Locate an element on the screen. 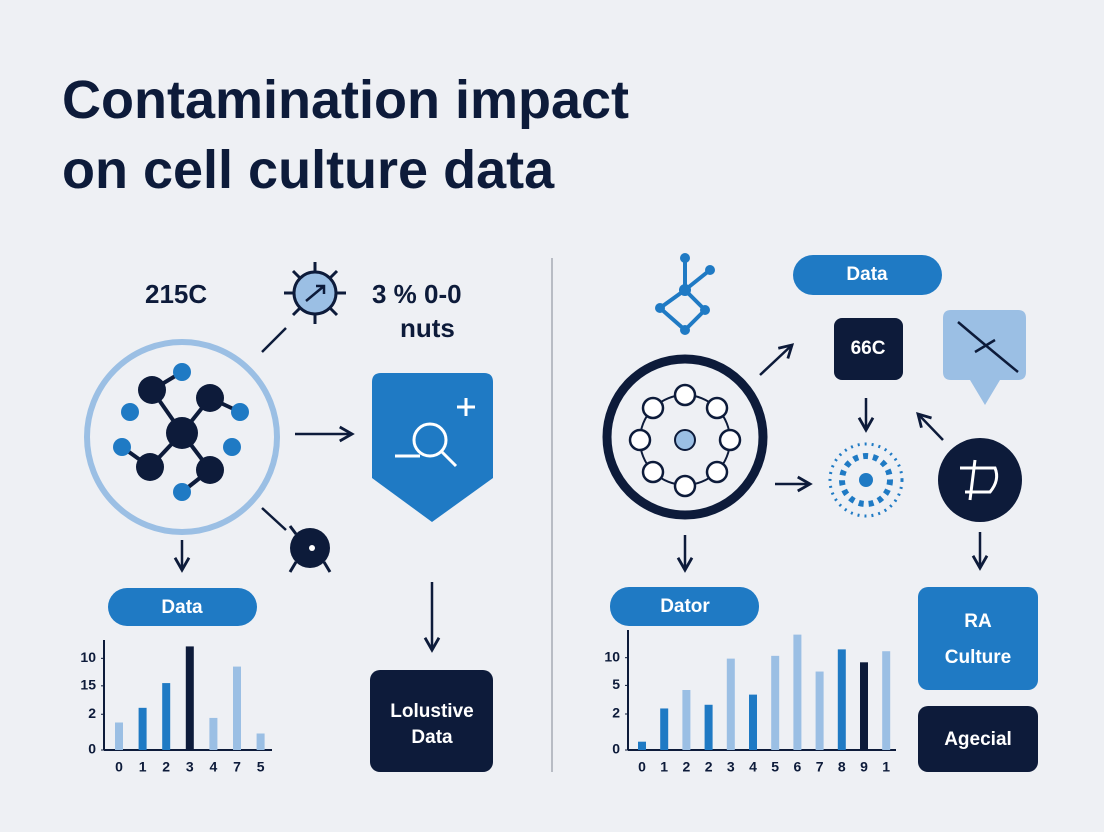 This screenshot has width=1104, height=832. particle-burst is located at coordinates (866, 480).